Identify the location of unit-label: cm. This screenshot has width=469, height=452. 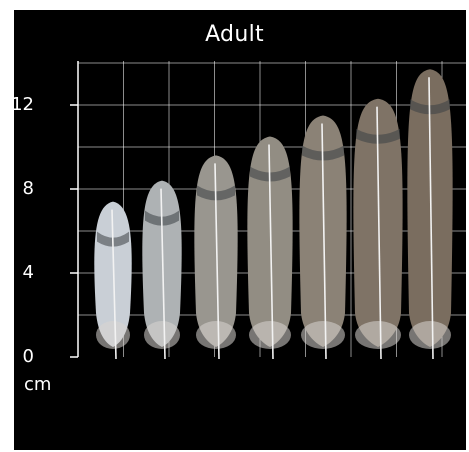
(38, 384).